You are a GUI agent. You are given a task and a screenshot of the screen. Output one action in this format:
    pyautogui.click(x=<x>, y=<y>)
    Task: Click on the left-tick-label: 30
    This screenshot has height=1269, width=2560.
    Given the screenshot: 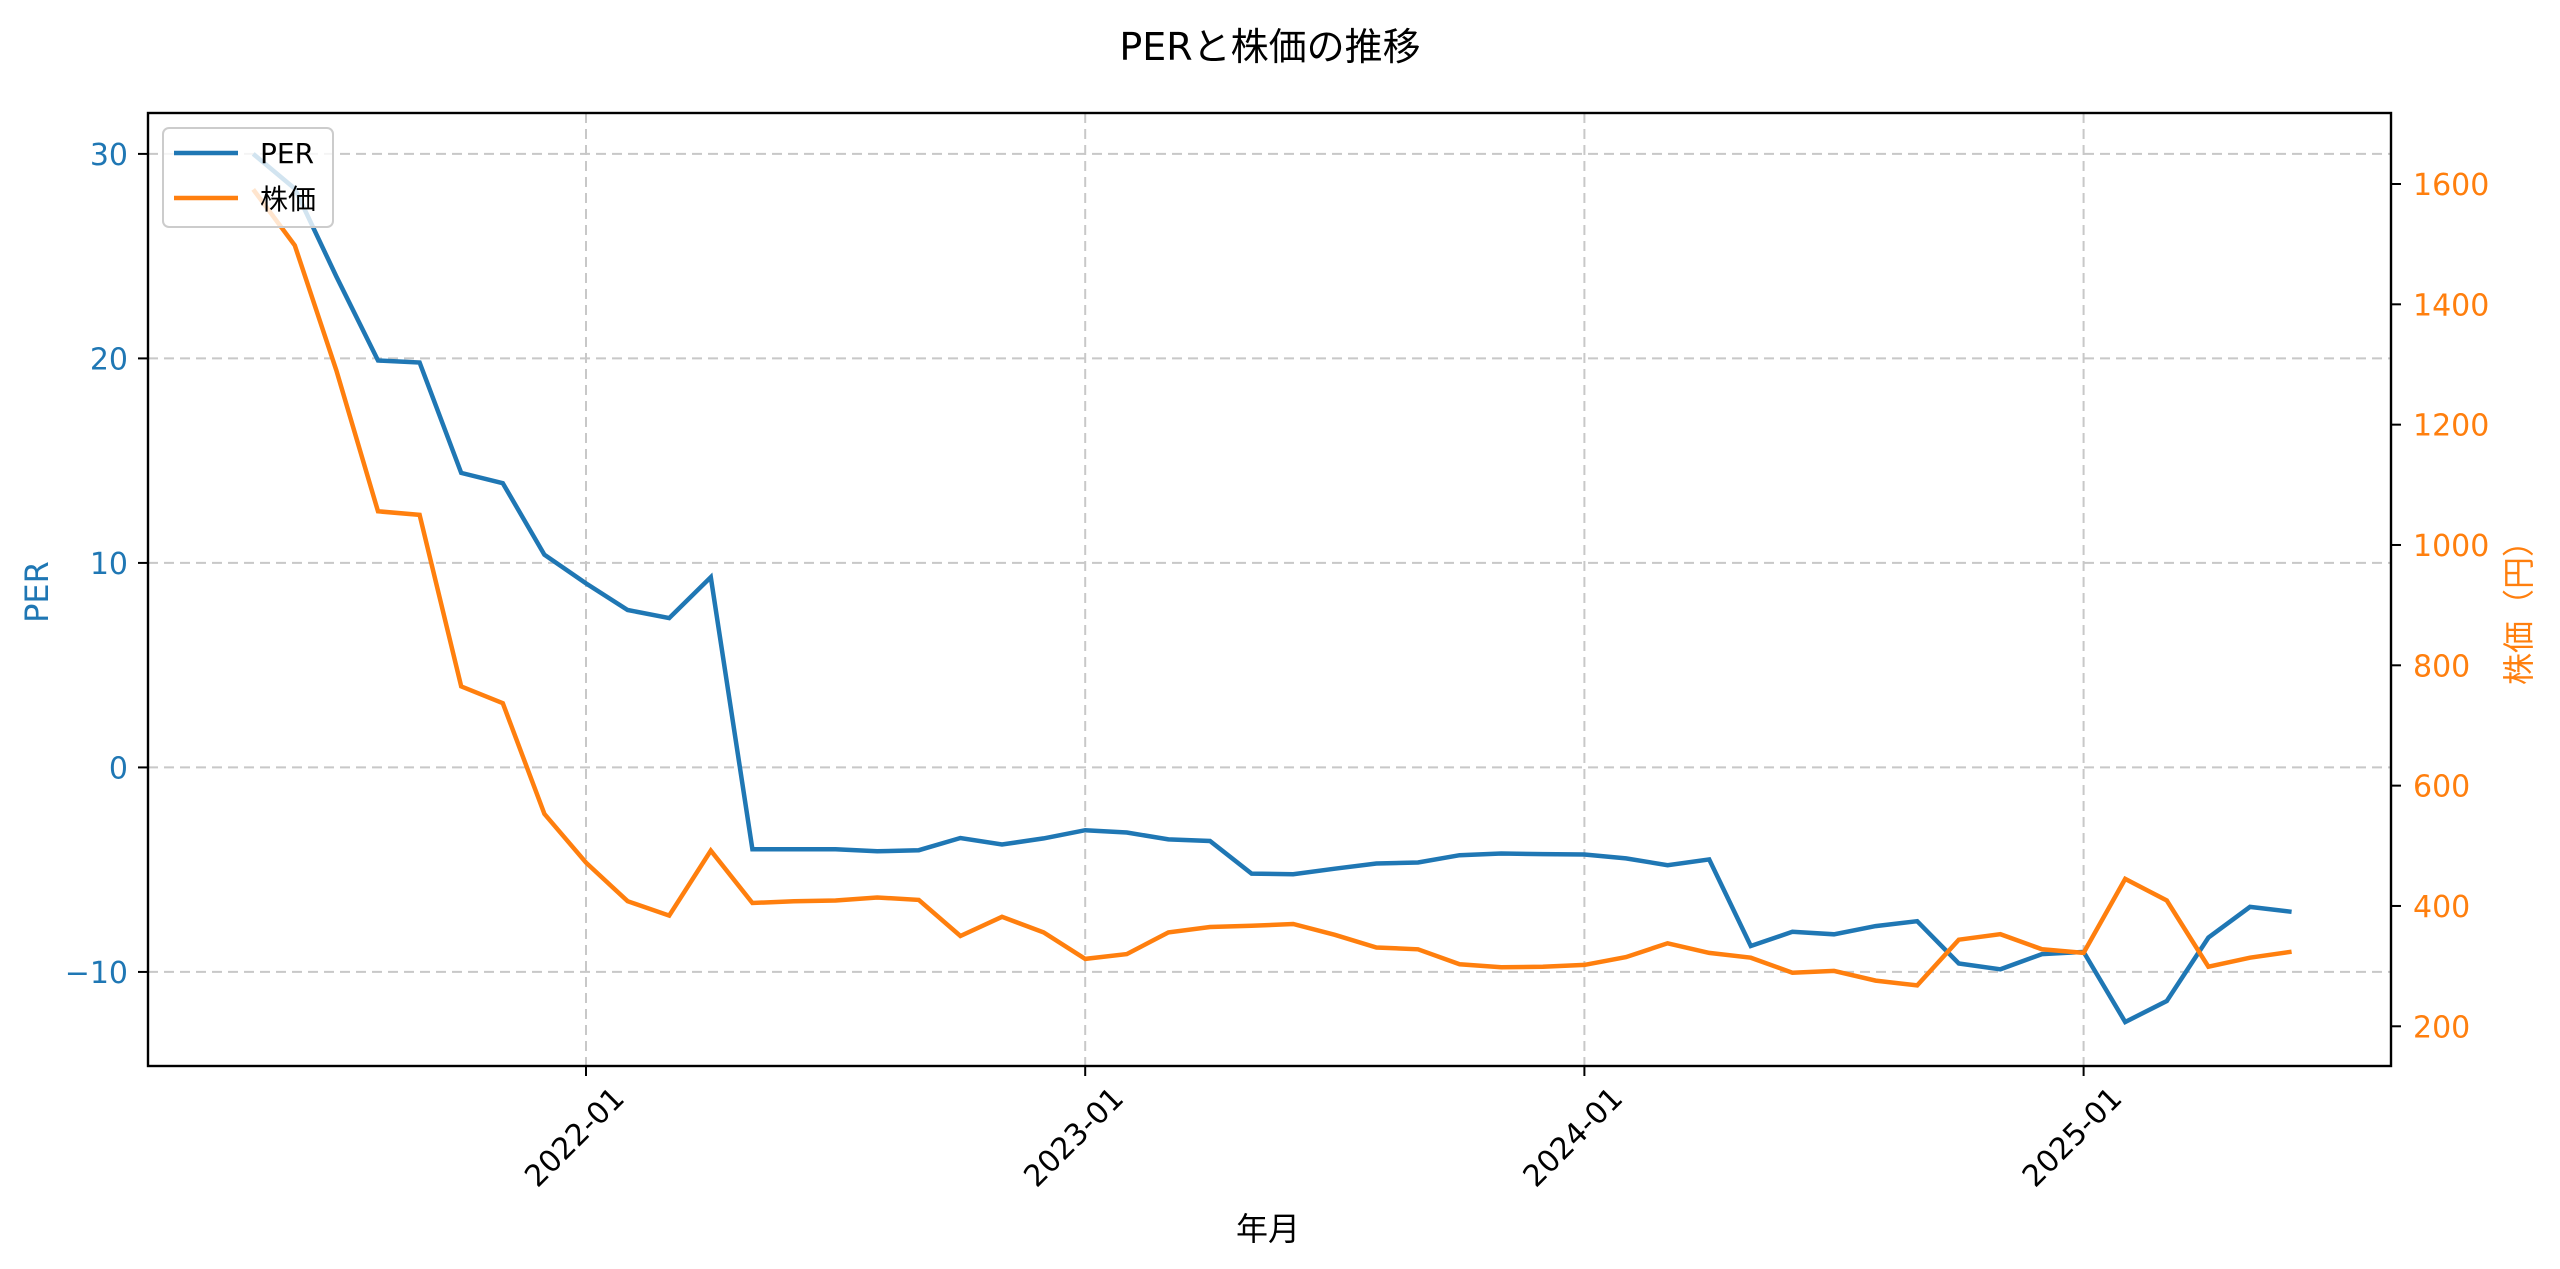 What is the action you would take?
    pyautogui.click(x=109, y=155)
    